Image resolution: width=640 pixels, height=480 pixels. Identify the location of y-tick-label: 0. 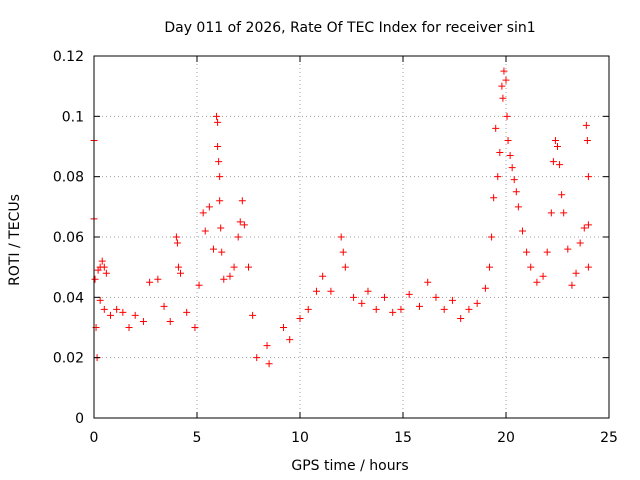
(79, 419).